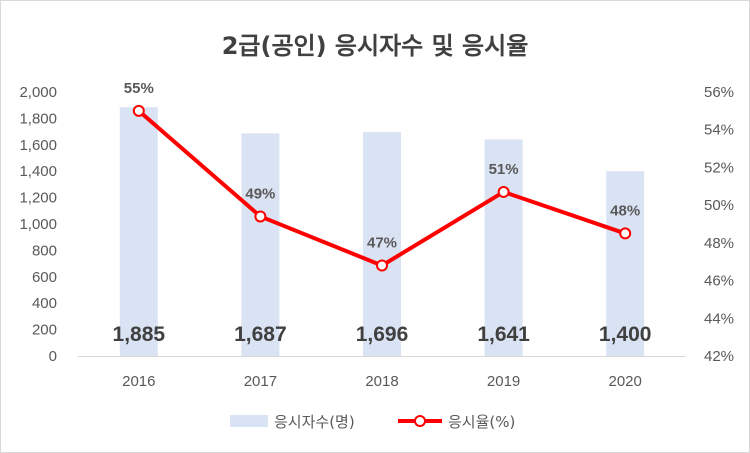 The image size is (750, 453). What do you see at coordinates (375, 46) in the screenshot?
I see `chart-title: 2급(공인) 응시자수 및 응시율` at bounding box center [375, 46].